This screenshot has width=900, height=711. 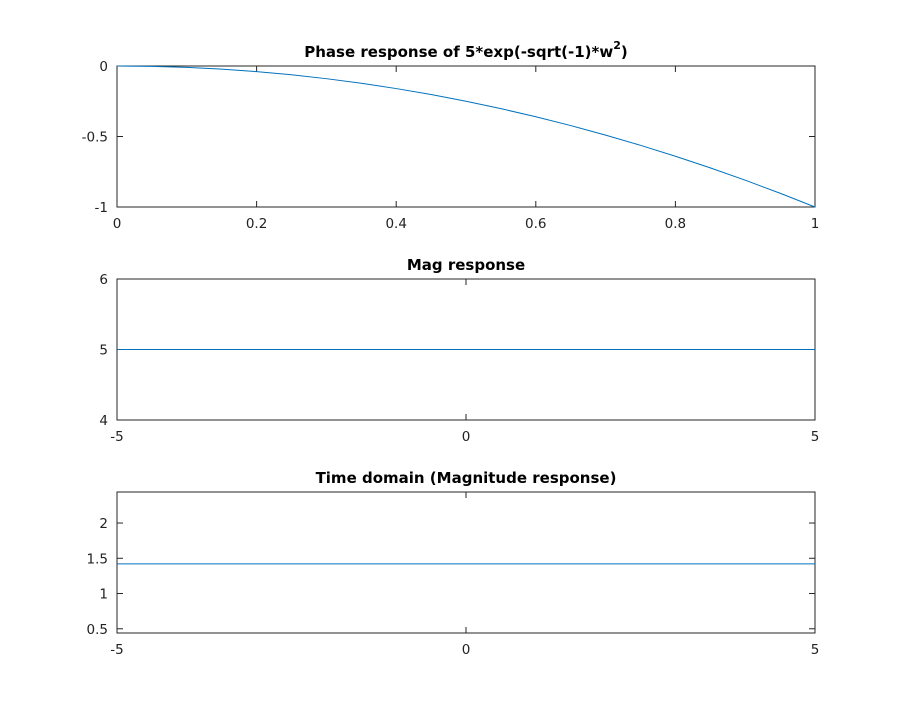 What do you see at coordinates (815, 650) in the screenshot?
I see `time-xtick-label: 5` at bounding box center [815, 650].